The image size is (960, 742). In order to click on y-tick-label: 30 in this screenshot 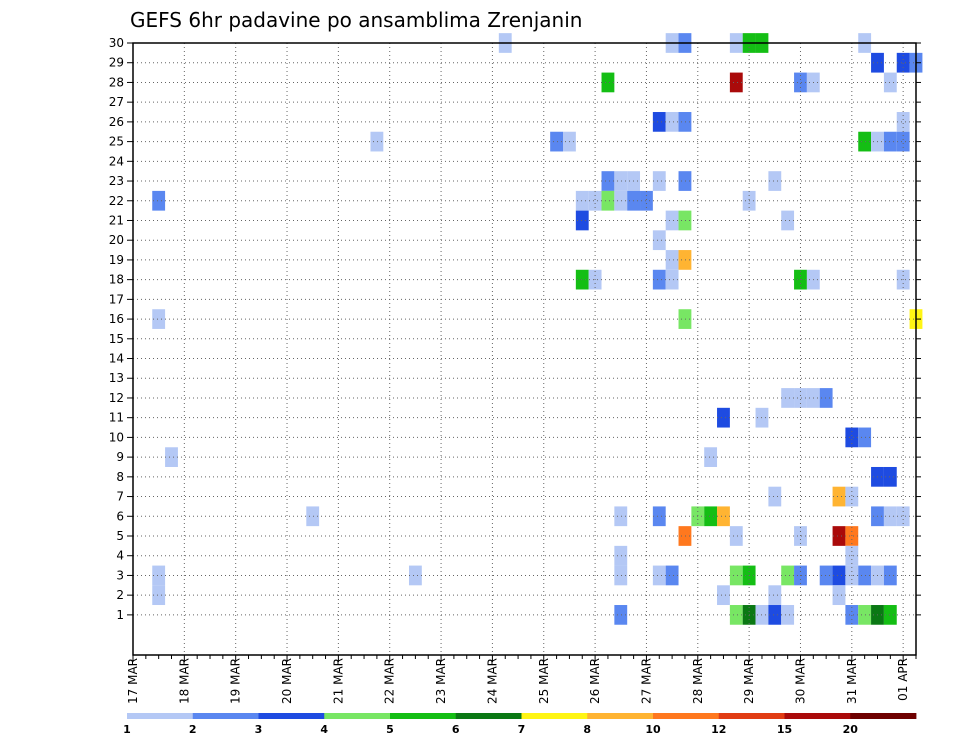, I will do `click(116, 43)`.